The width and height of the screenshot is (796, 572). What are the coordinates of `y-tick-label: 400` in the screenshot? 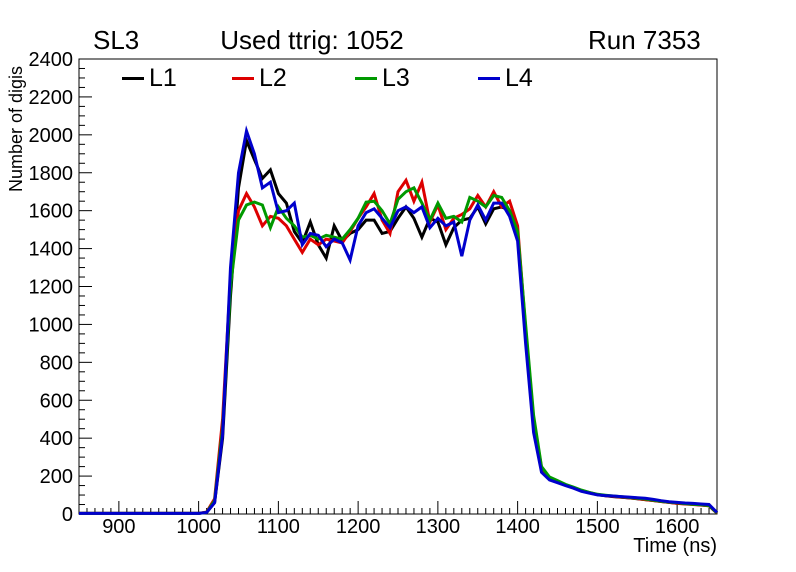 It's located at (56, 439).